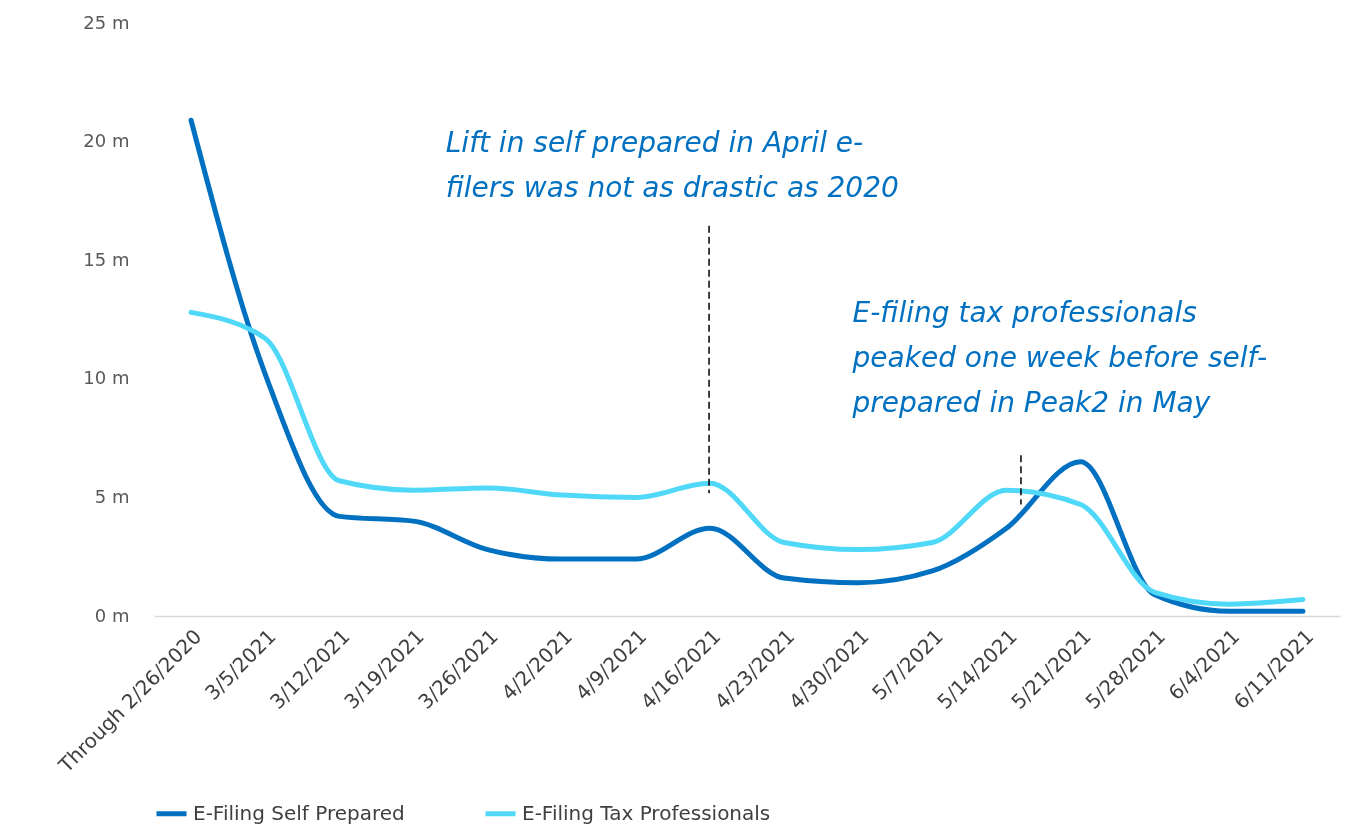 The image size is (1348, 829). I want to click on y-tick-label: 0 m, so click(112, 615).